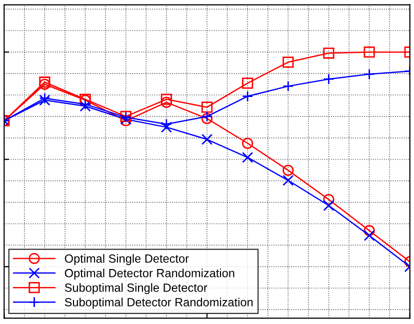 The height and width of the screenshot is (324, 414). What do you see at coordinates (136, 288) in the screenshot?
I see `legend-label: Suboptimal Single Detector` at bounding box center [136, 288].